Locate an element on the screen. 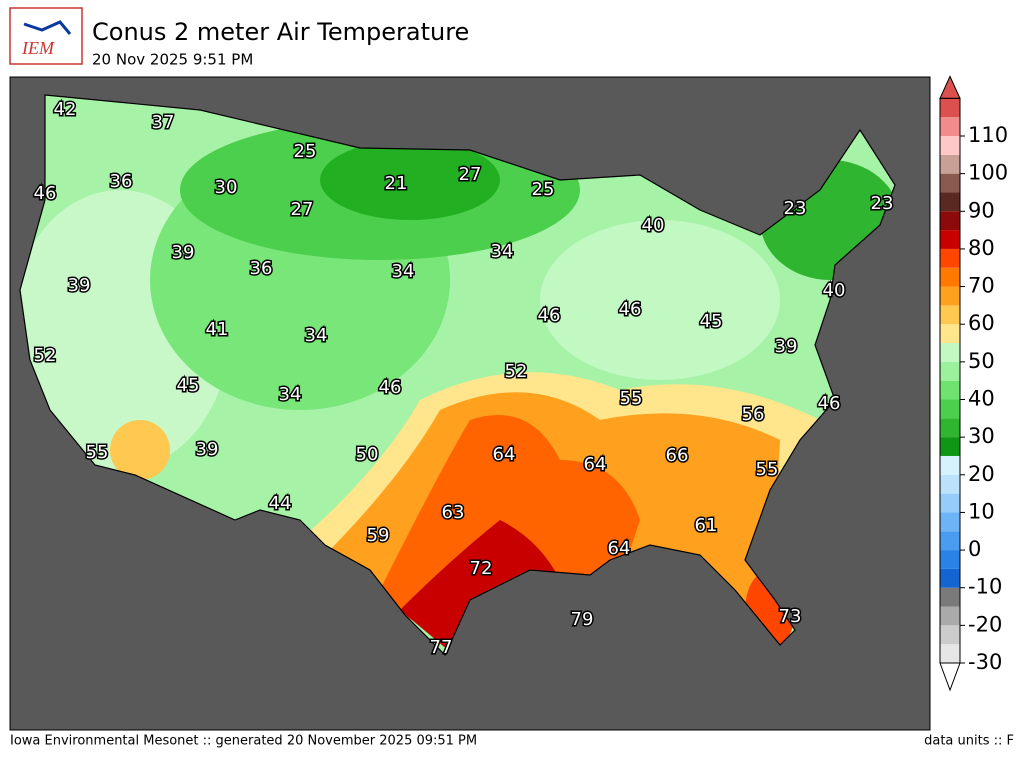 Image resolution: width=1024 pixels, height=772 pixels. colorbar-tick-label: 80 is located at coordinates (981, 248).